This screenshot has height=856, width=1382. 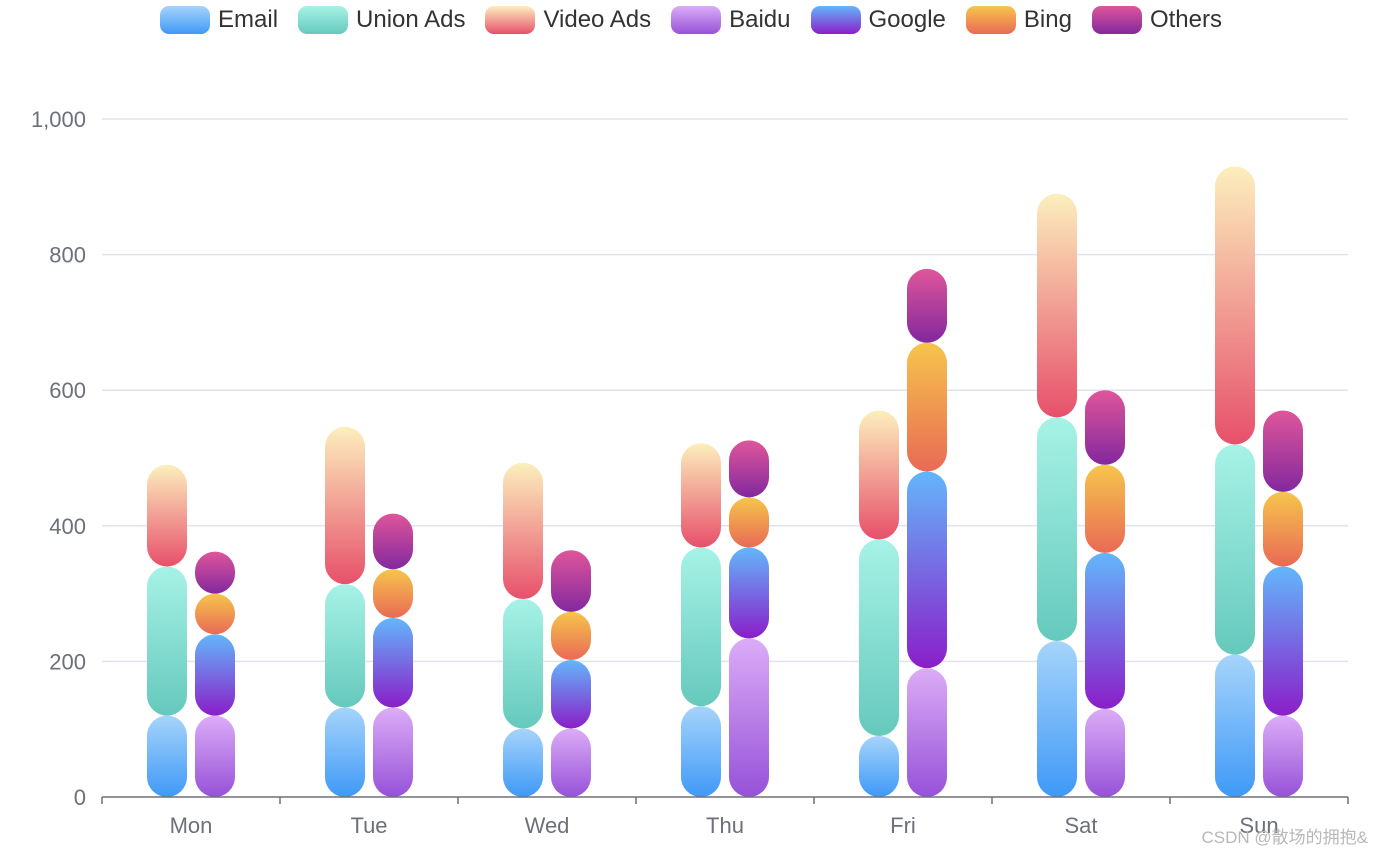 I want to click on x-tick-label: Wed, so click(x=547, y=825).